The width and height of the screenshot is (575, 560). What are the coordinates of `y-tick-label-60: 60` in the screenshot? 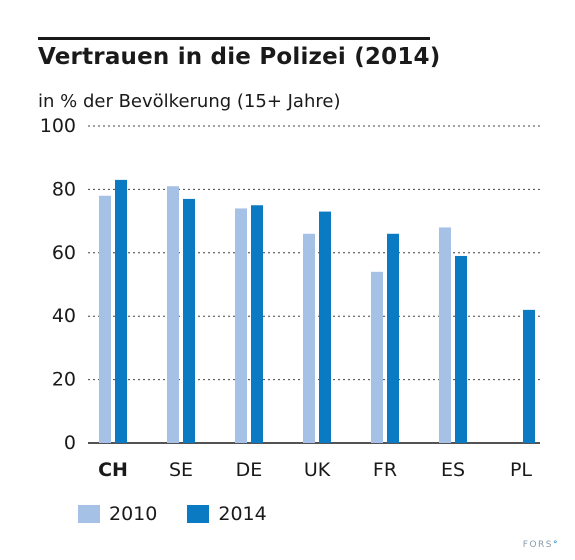 It's located at (64, 253).